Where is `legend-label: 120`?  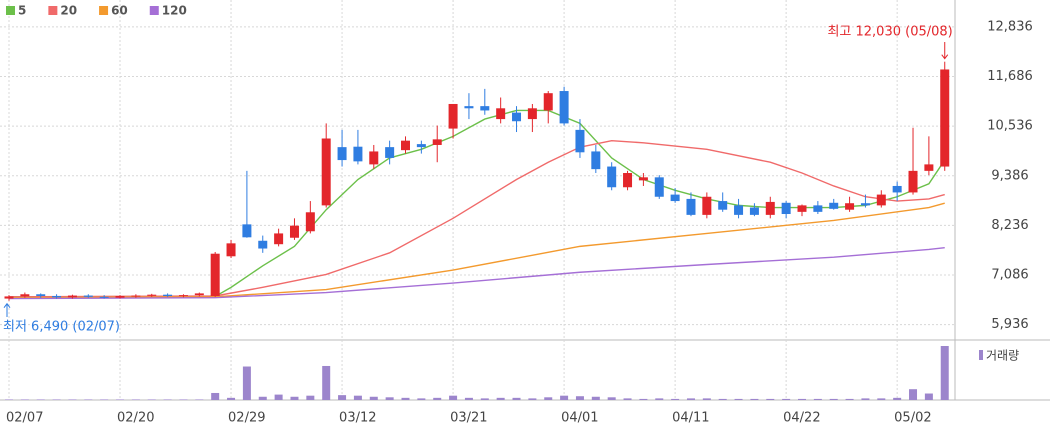
legend-label: 120 is located at coordinates (174, 11).